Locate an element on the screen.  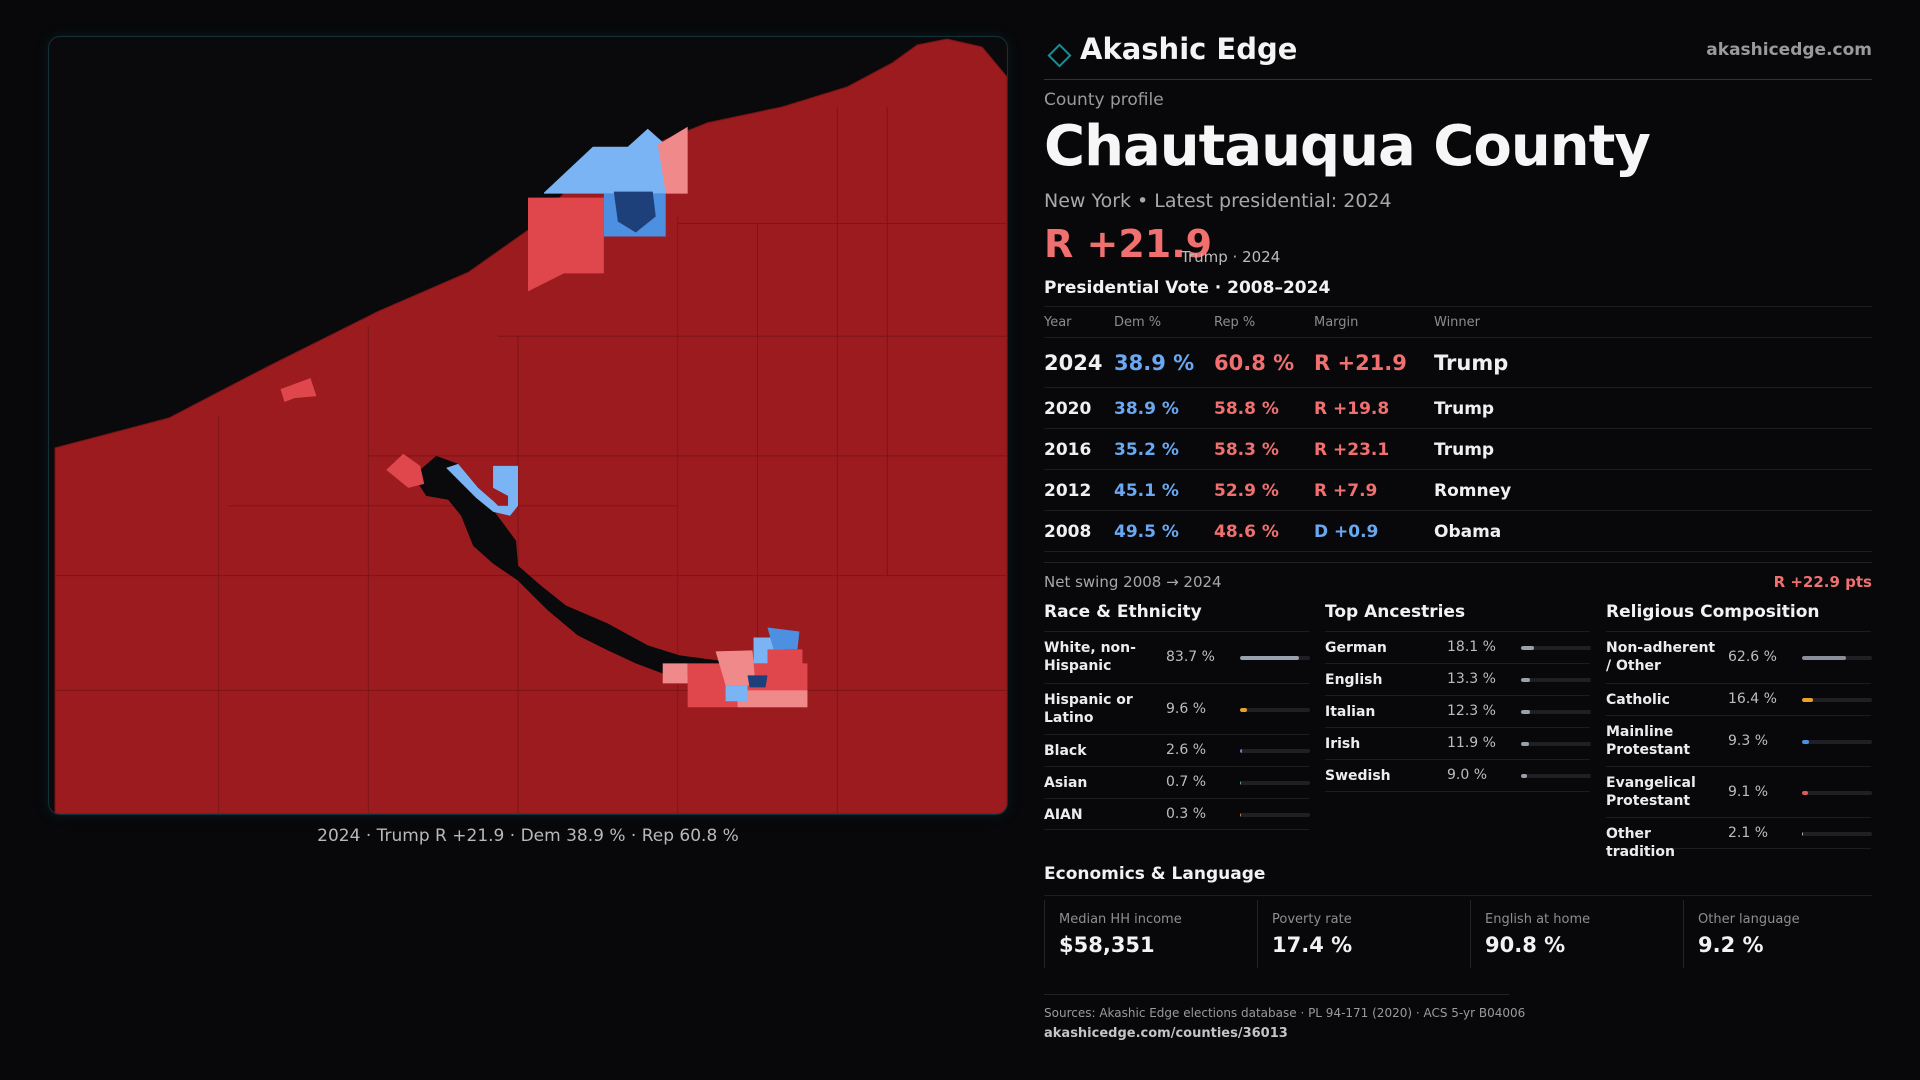
econ-section-title: Economics & Language is located at coordinates (1155, 874).